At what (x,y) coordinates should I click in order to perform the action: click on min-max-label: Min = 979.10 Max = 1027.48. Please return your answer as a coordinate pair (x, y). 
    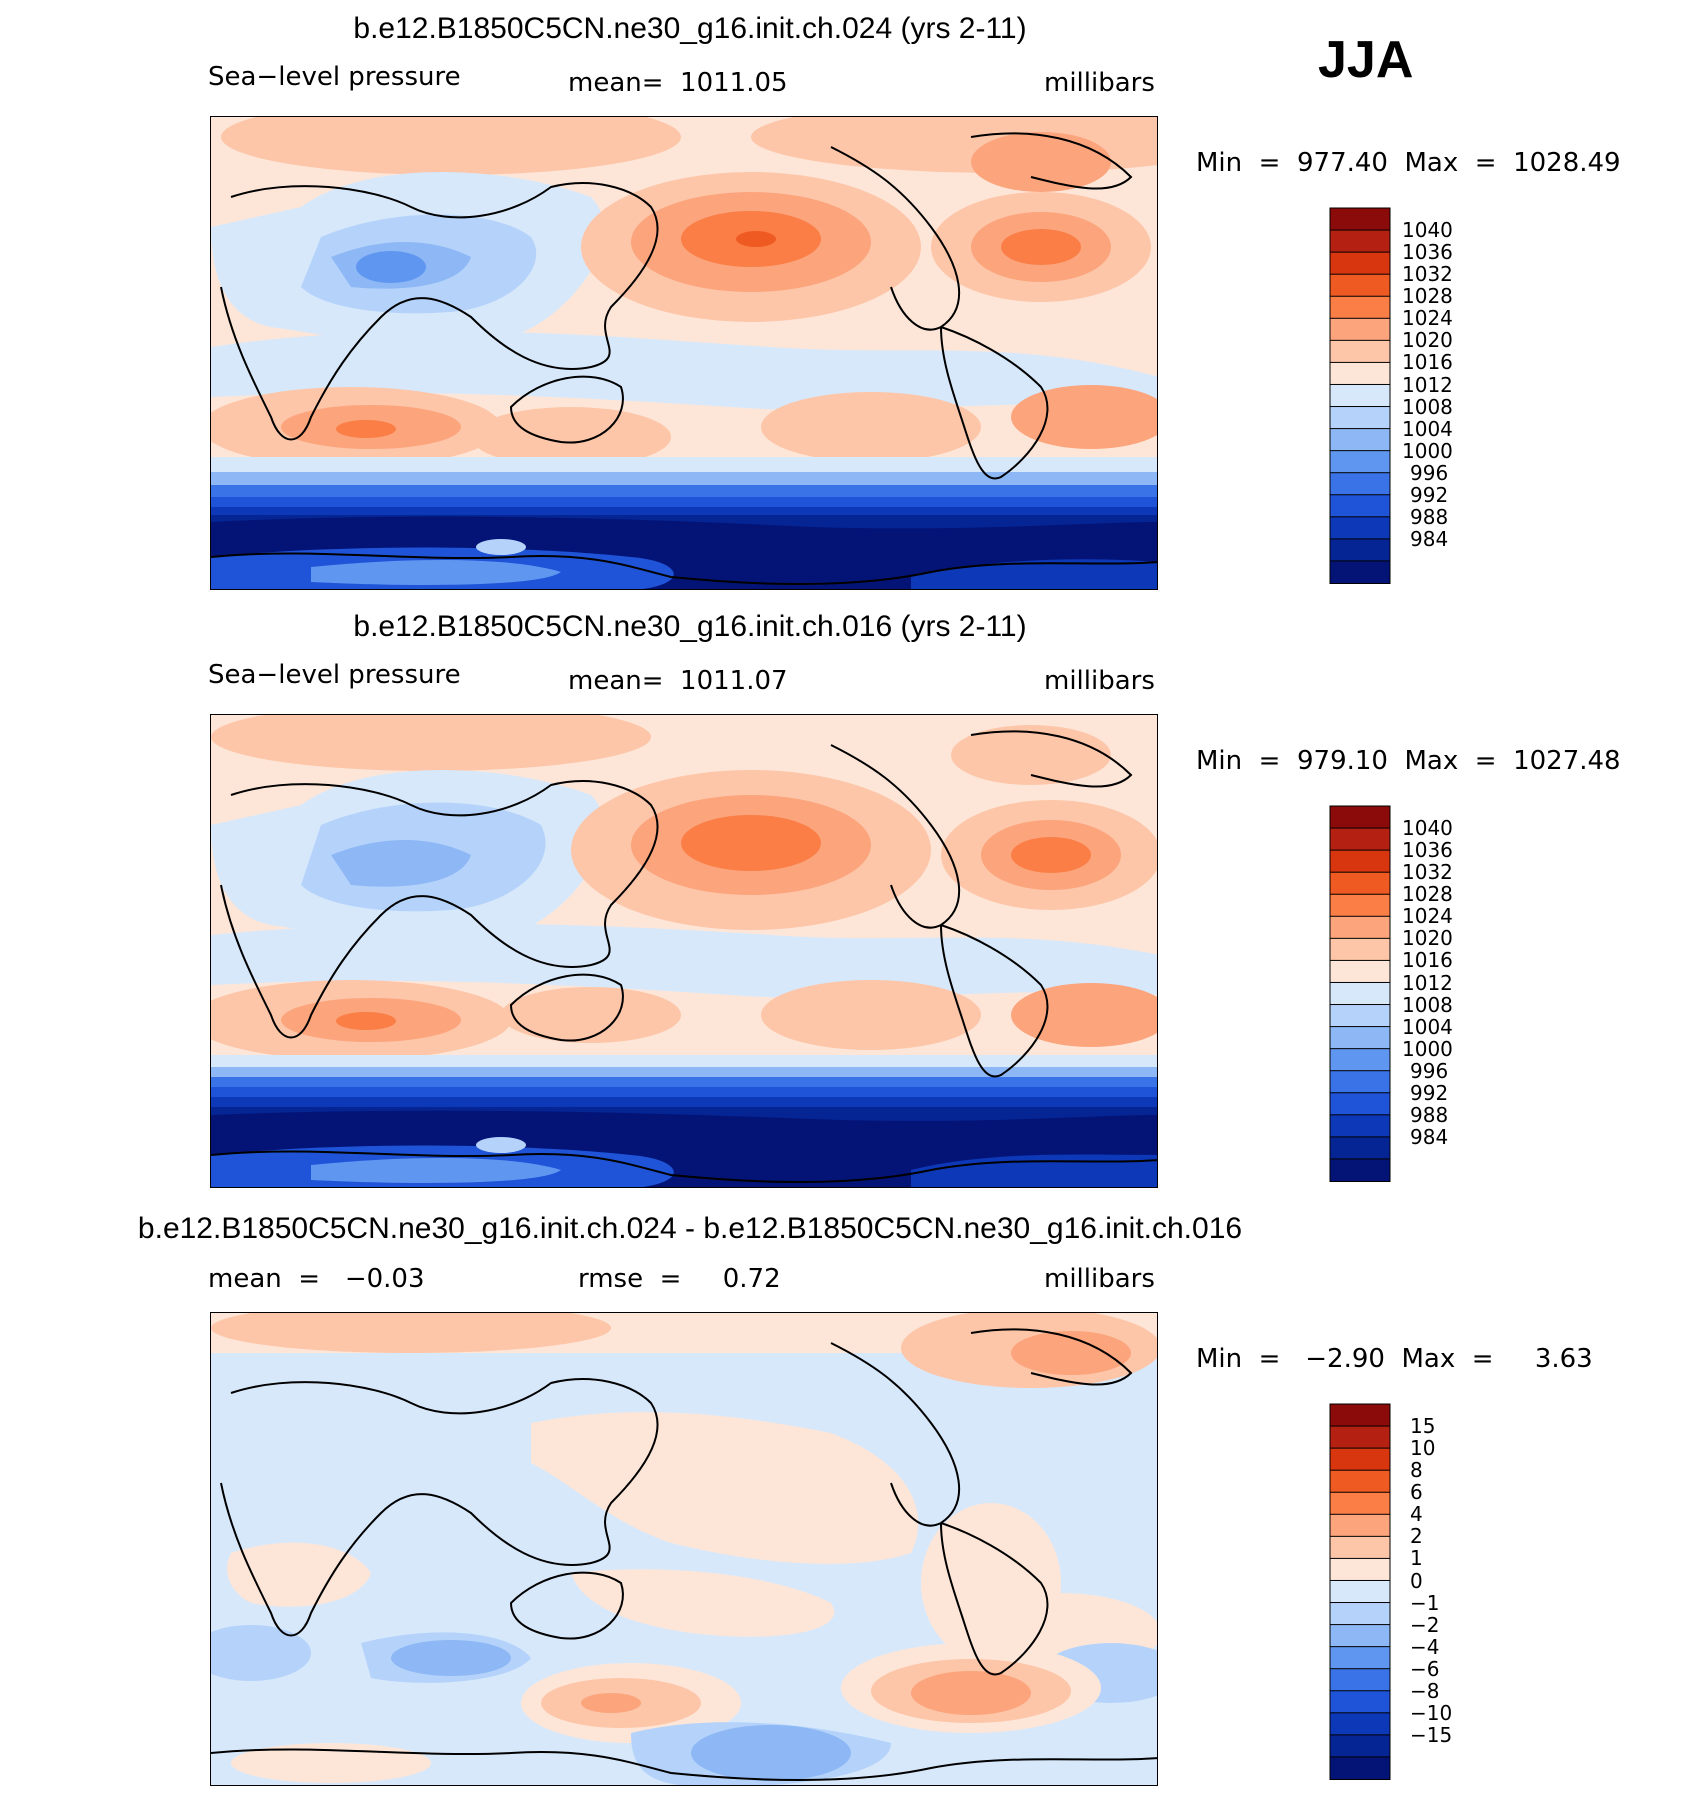
    Looking at the image, I should click on (1408, 761).